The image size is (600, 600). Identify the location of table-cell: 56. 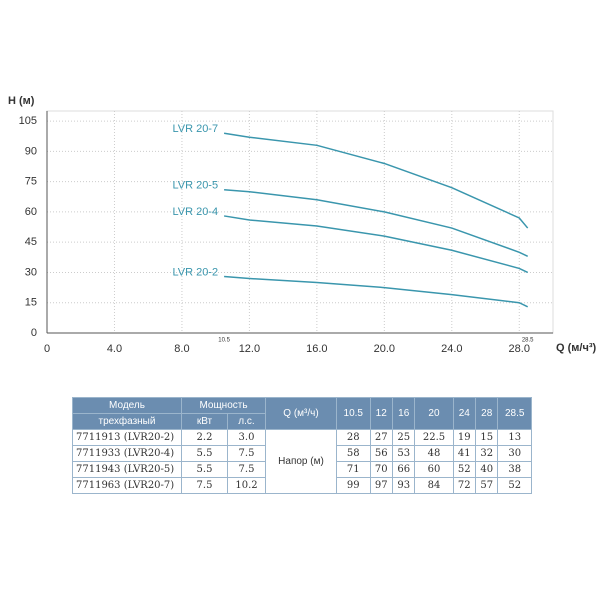
(381, 453).